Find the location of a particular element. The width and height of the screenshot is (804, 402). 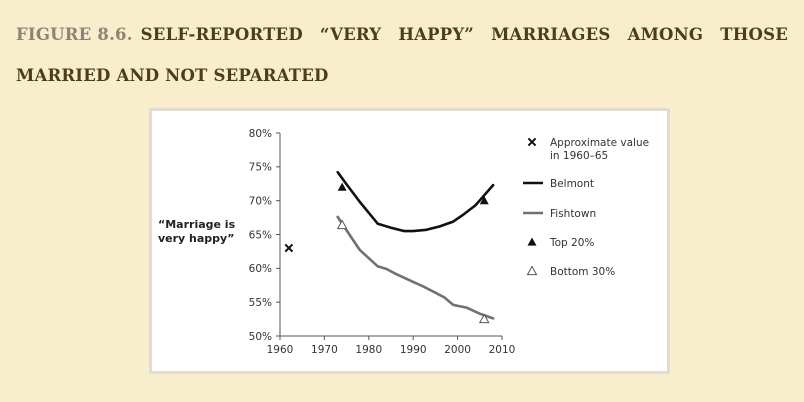

legend-item: Top 20% is located at coordinates (560, 243).